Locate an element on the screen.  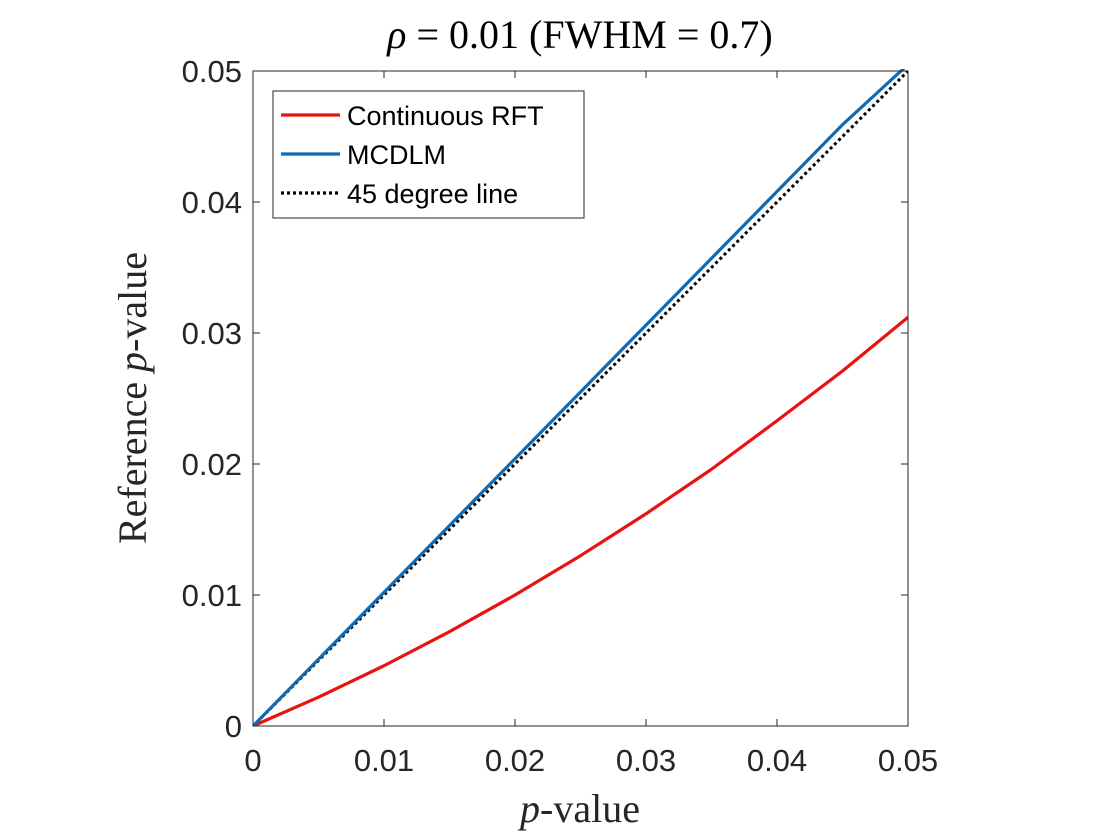
x-axis-label-text: -value is located at coordinates (590, 808).